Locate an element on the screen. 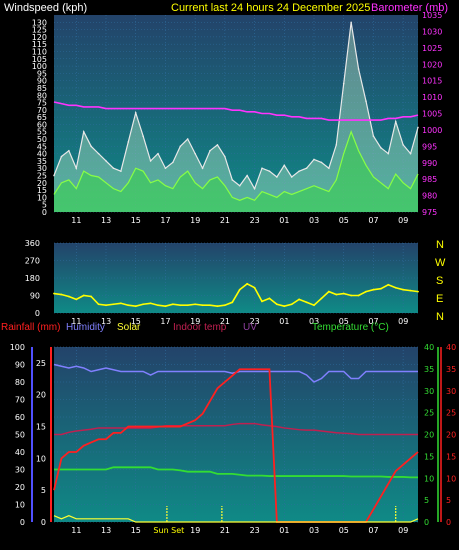  legend-rainfall: Rainfall (mm) is located at coordinates (30, 327).